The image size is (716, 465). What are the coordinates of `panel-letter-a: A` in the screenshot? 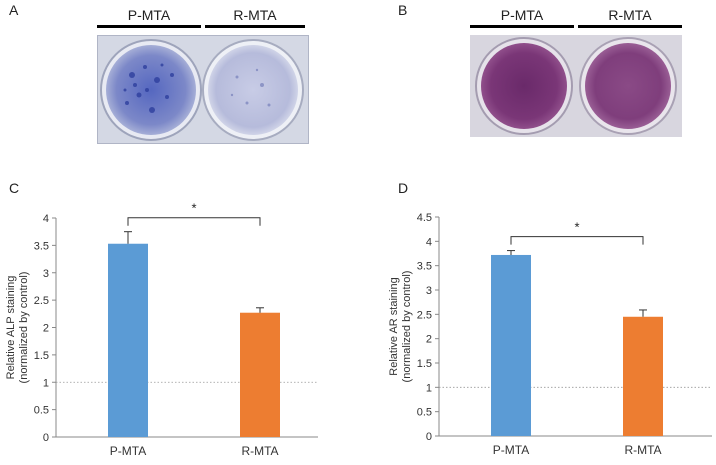 It's located at (14, 10).